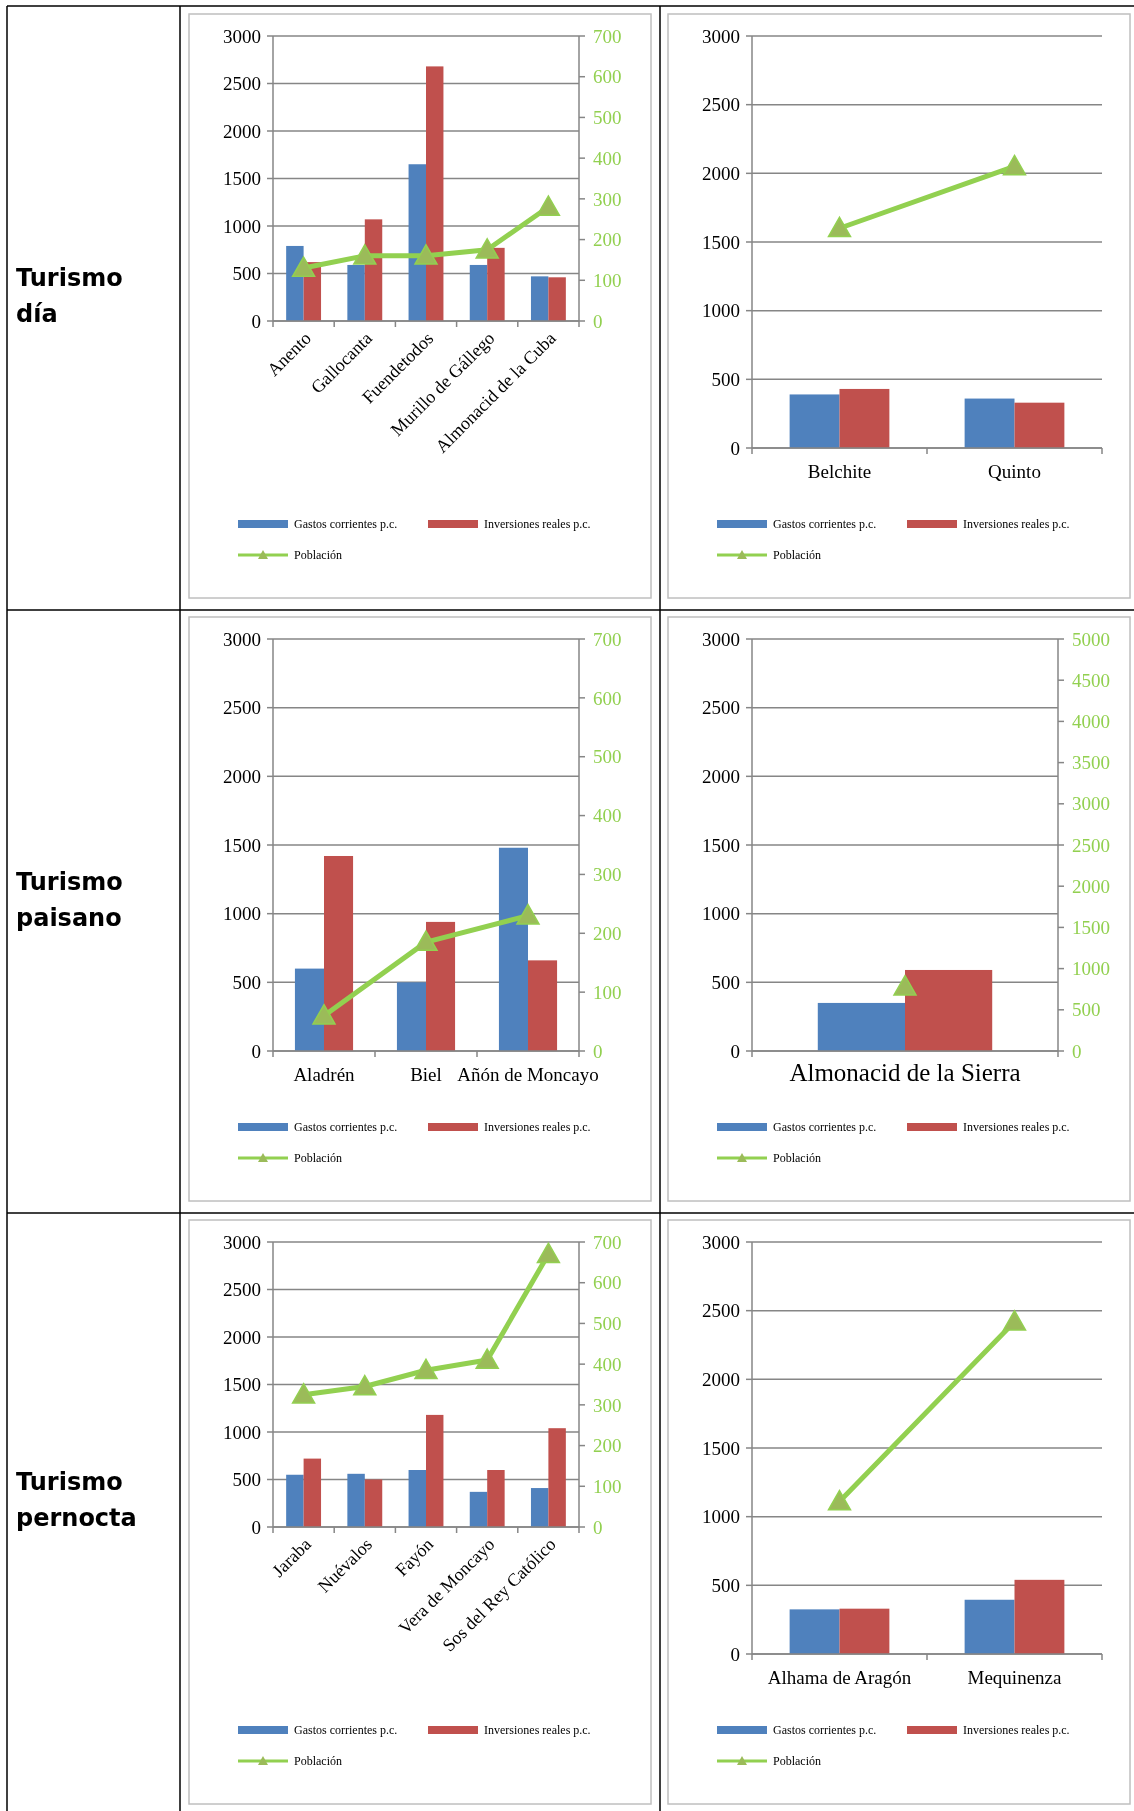 The image size is (1134, 1811). Describe the element at coordinates (69, 296) in the screenshot. I see `text: Turismo día` at that location.